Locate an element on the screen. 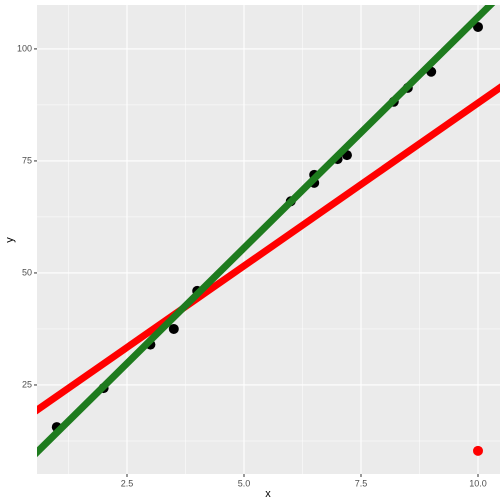 The height and width of the screenshot is (504, 504). y-tick-label: 75 is located at coordinates (27, 160).